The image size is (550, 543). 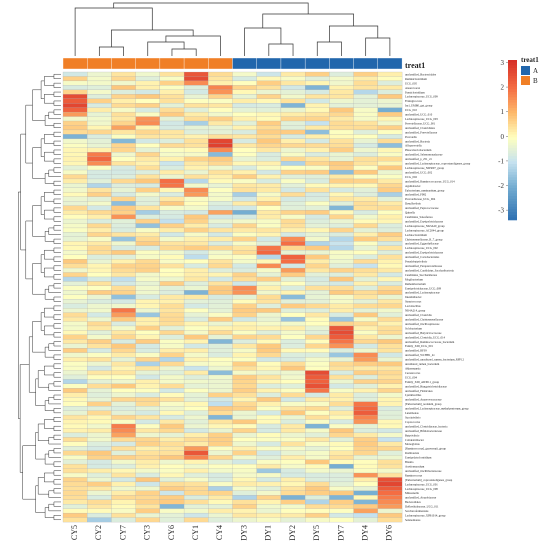 What do you see at coordinates (413, 88) in the screenshot?
I see `row-label: Anaerovorax` at bounding box center [413, 88].